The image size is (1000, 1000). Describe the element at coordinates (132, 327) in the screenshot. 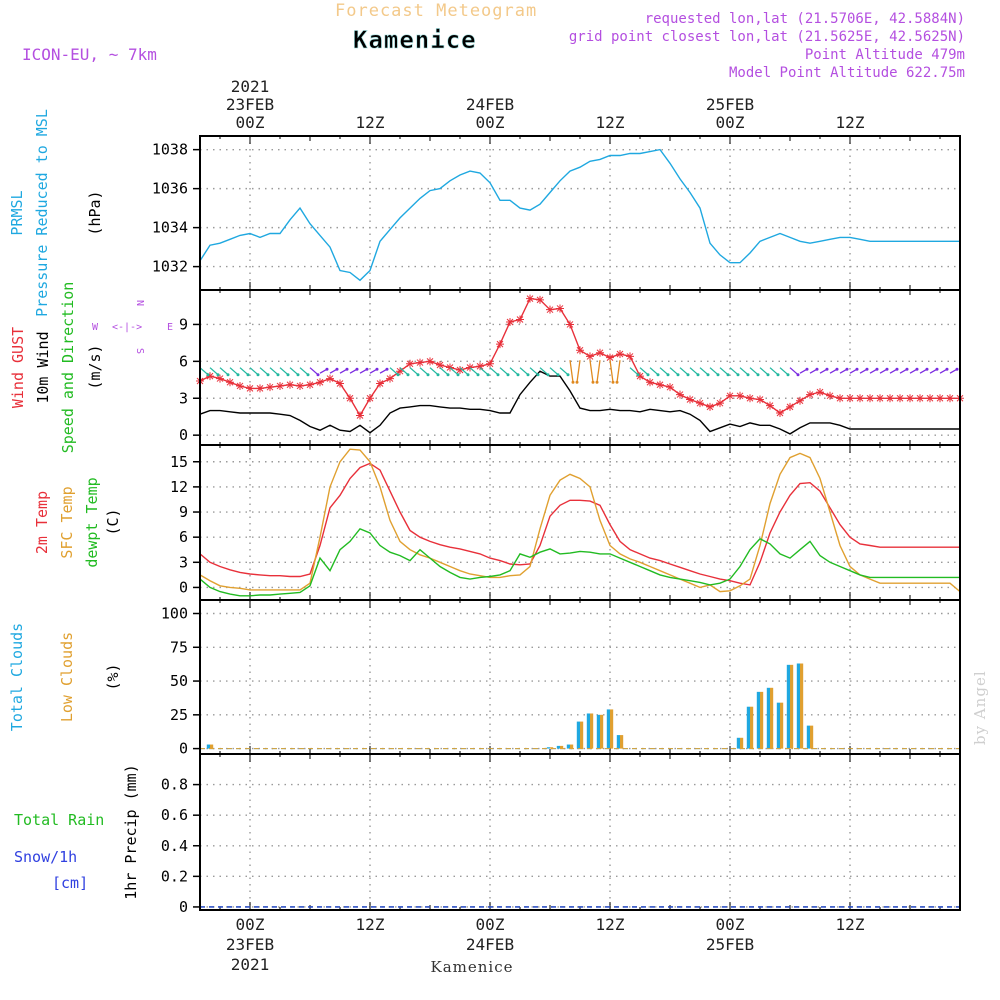

I see `compass-rose: W <-|-> E N S` at that location.